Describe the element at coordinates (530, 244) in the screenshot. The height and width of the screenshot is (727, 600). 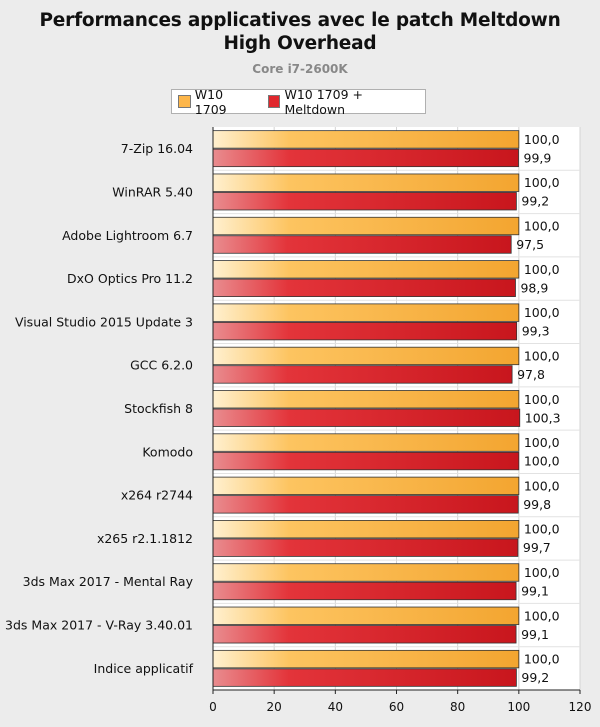
I see `data-label-series-2: 97,5` at that location.